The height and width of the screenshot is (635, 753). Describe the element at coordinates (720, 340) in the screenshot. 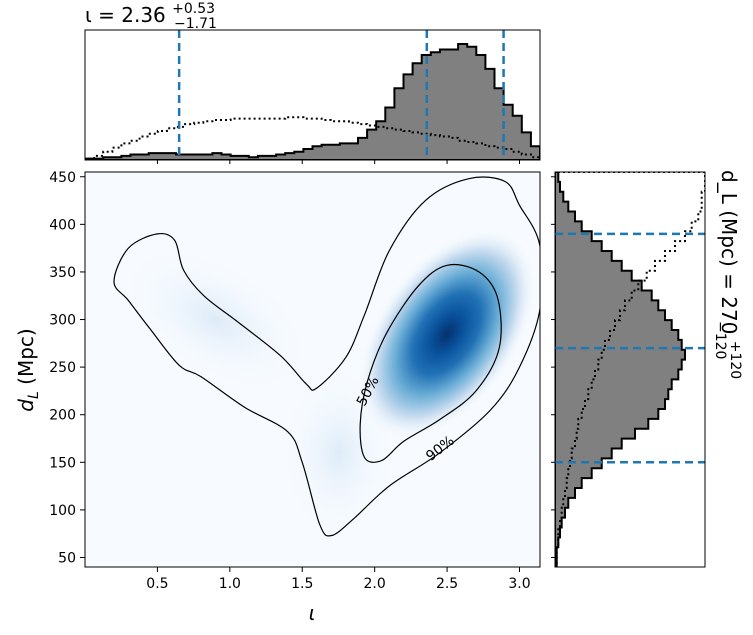

I see `dl-title-sub: −120` at that location.